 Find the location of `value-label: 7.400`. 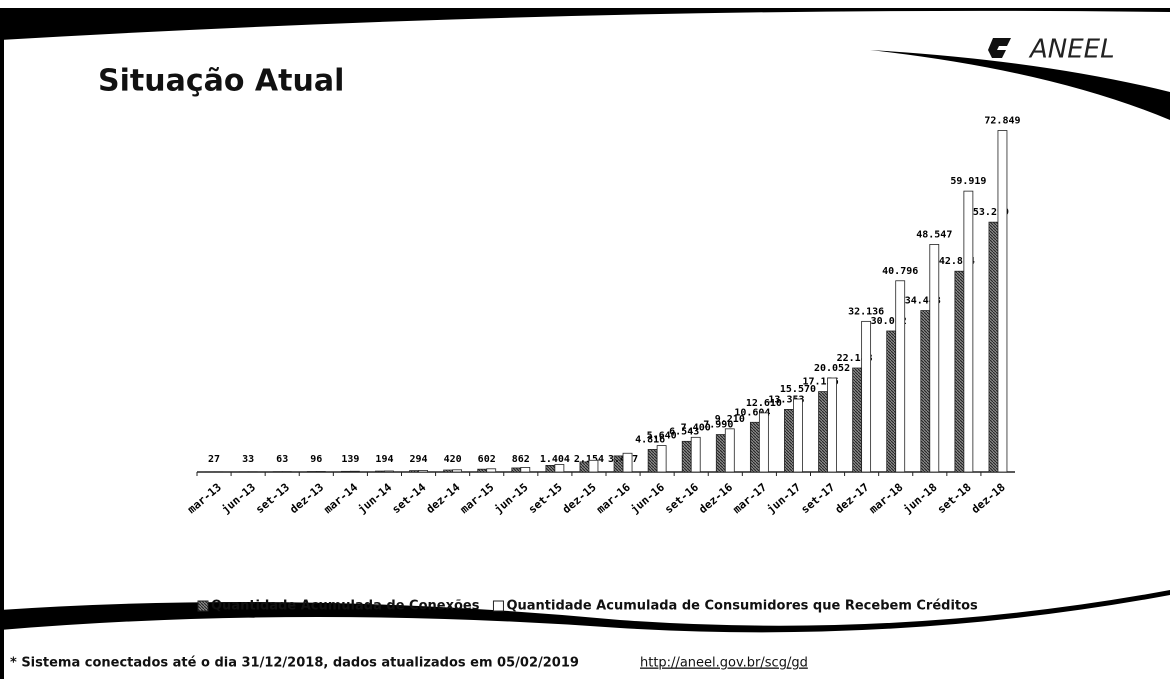

value-label: 7.400 is located at coordinates (696, 427).